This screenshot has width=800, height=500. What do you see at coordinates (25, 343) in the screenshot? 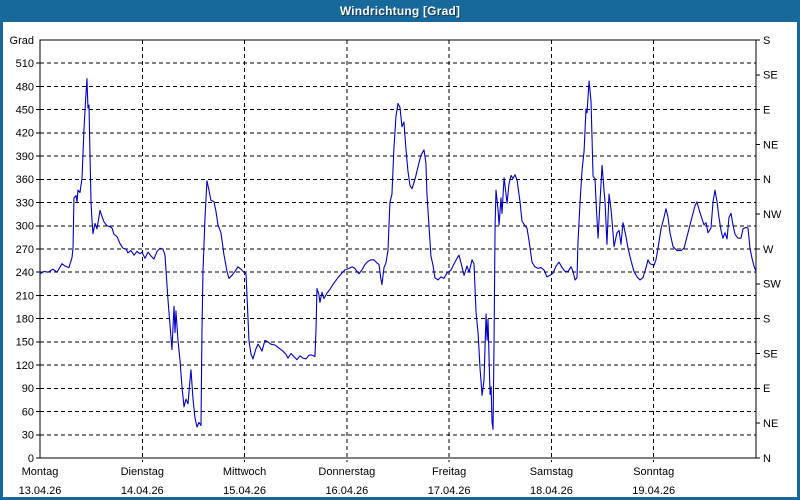
I see `y-left-tick-label: 150` at bounding box center [25, 343].